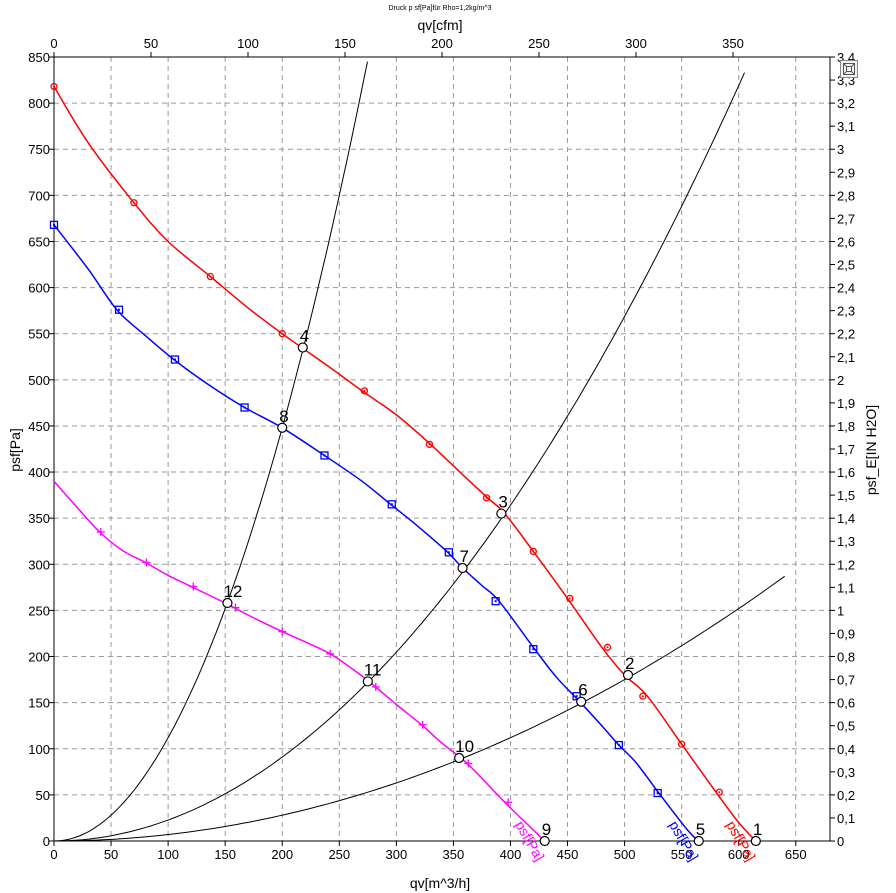 The image size is (896, 893). I want to click on y2-tick-label: 1, so click(840, 610).